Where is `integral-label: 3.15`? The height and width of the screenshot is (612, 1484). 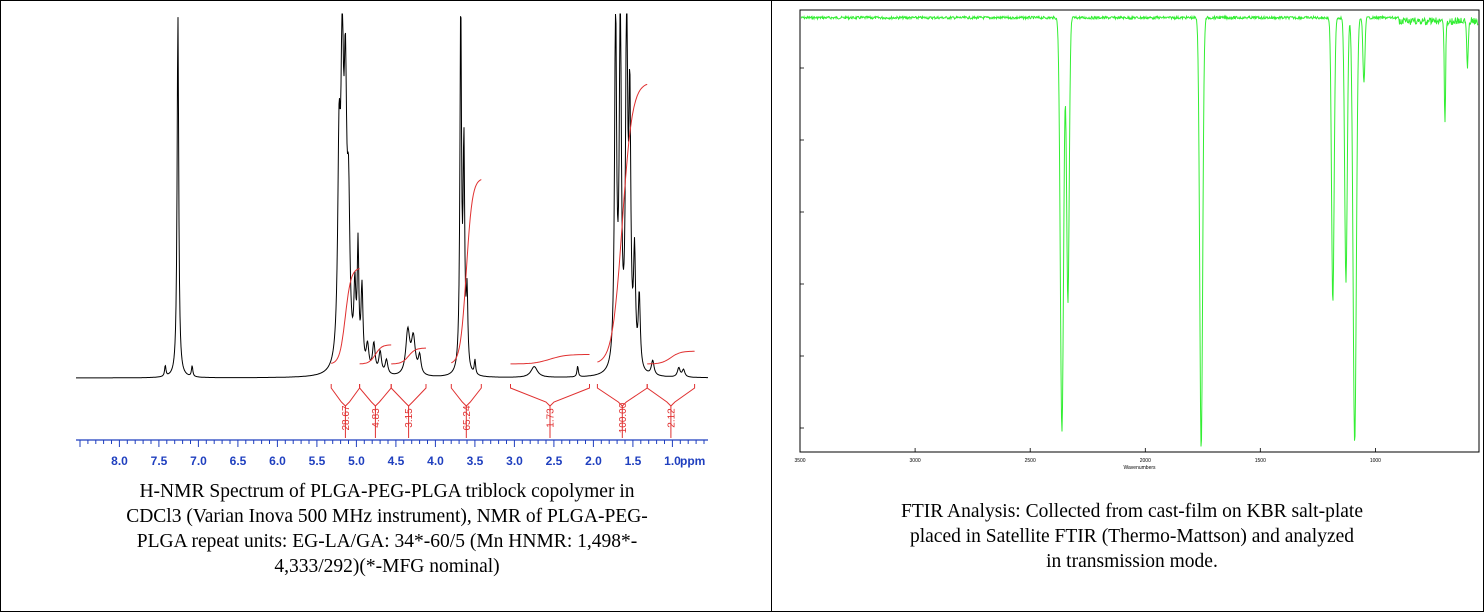
integral-label: 3.15 is located at coordinates (409, 418).